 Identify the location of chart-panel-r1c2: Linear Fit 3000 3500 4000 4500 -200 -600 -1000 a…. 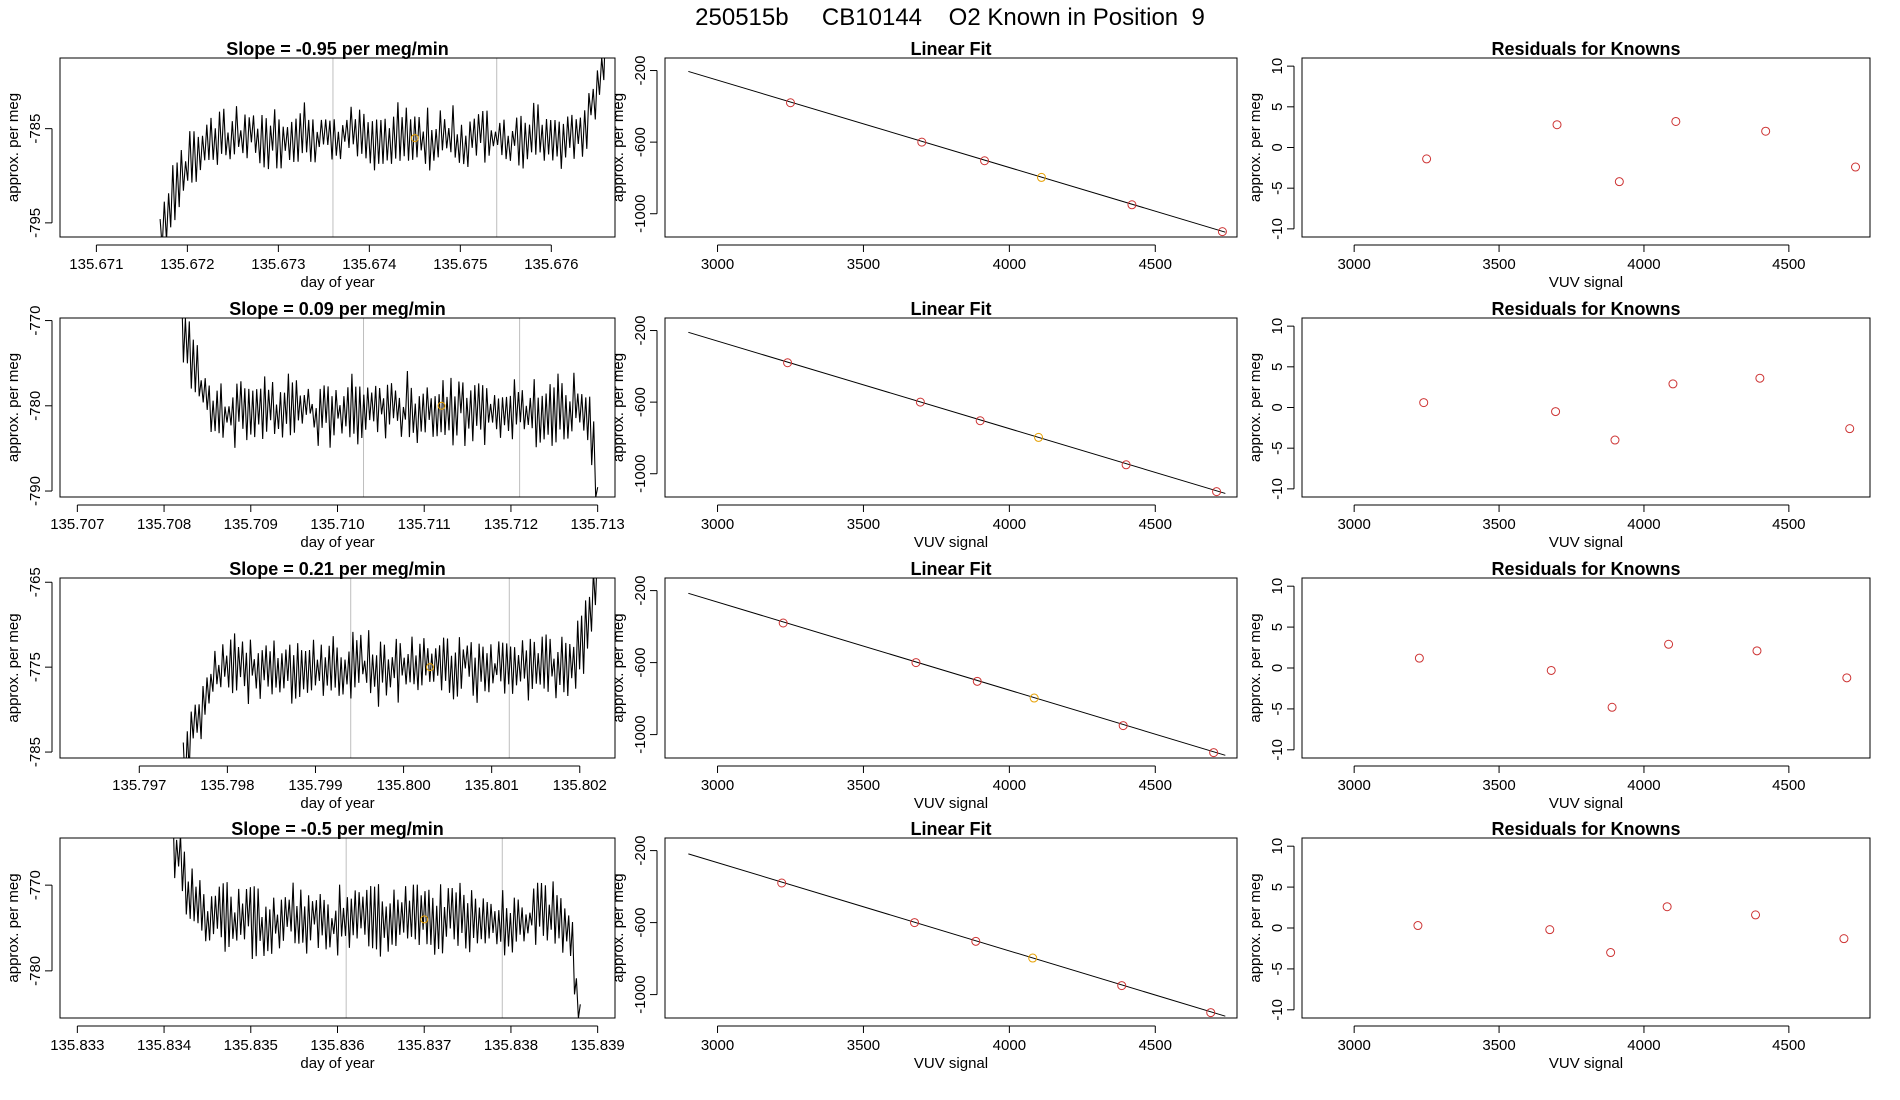
(924, 156).